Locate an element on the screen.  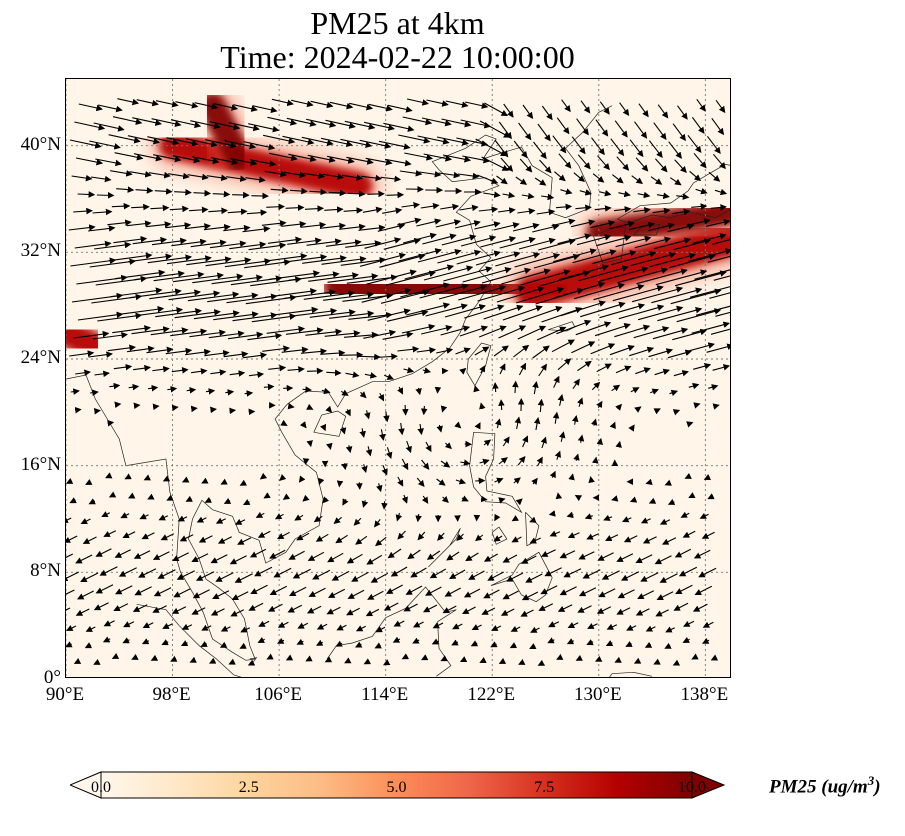
y-tick-label: 32°N is located at coordinates (40, 251).